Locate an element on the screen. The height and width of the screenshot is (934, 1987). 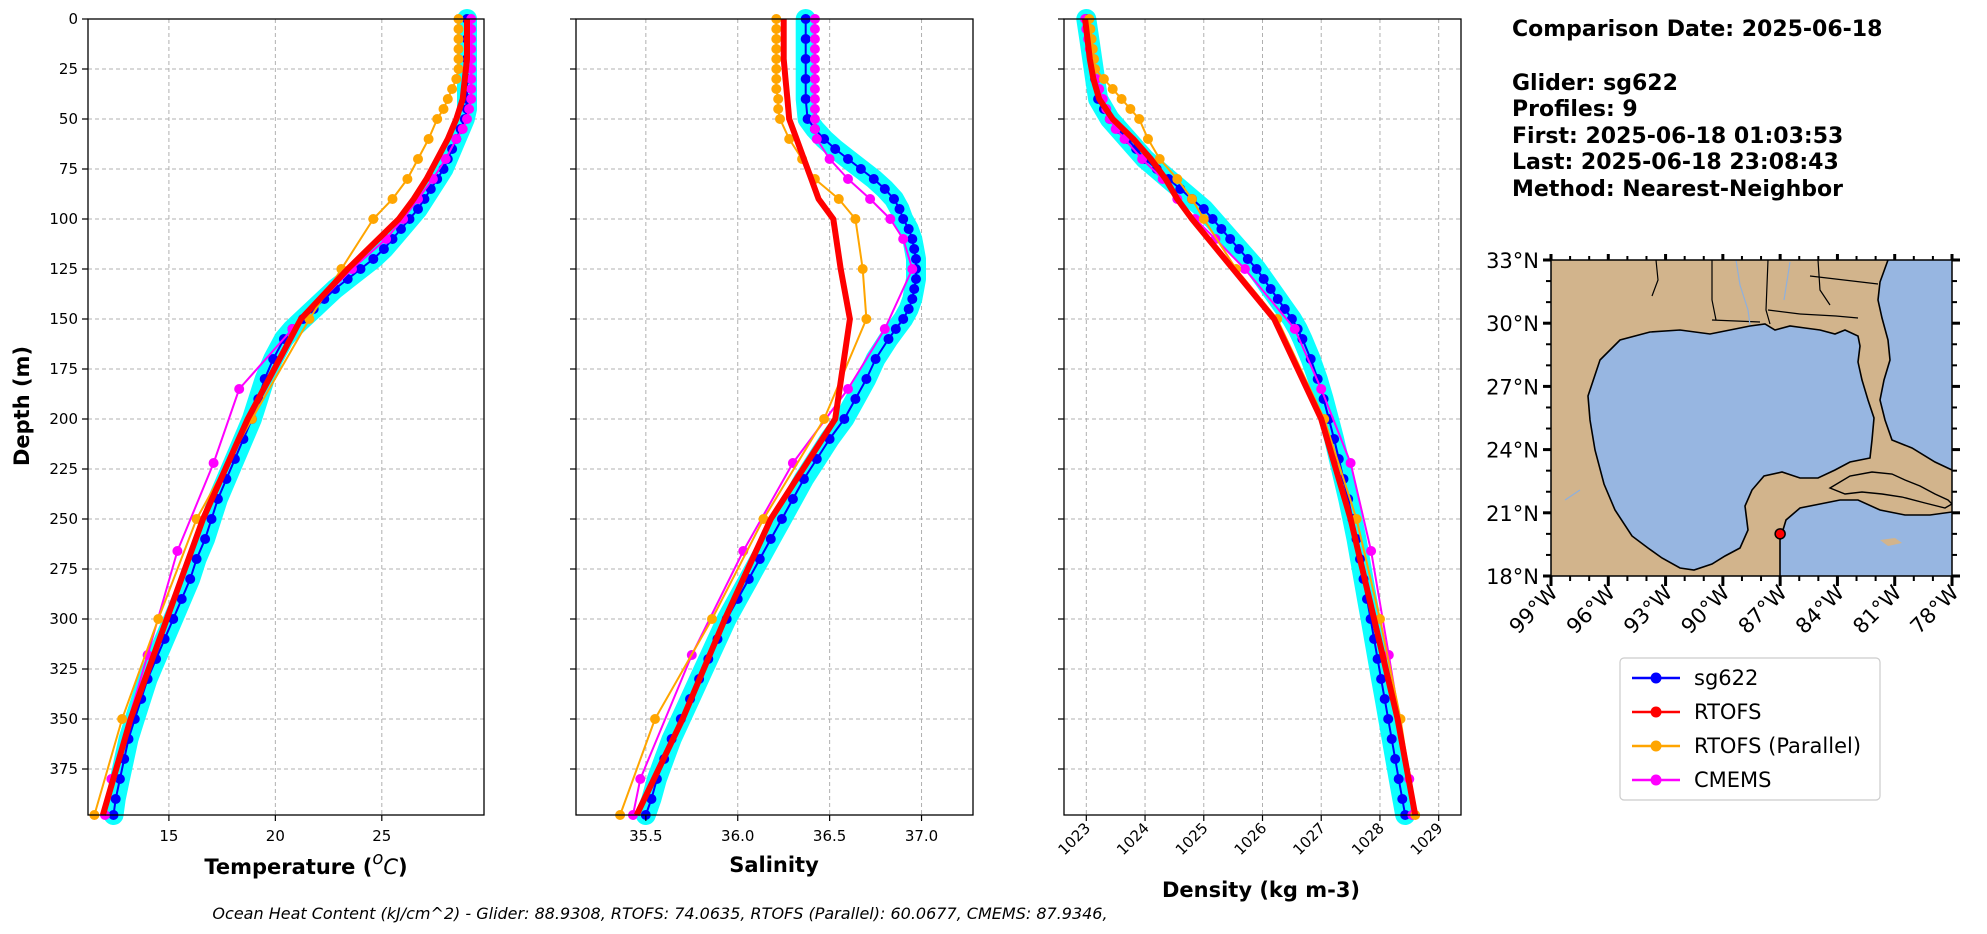
y-tick-label: 325 is located at coordinates (63, 669).